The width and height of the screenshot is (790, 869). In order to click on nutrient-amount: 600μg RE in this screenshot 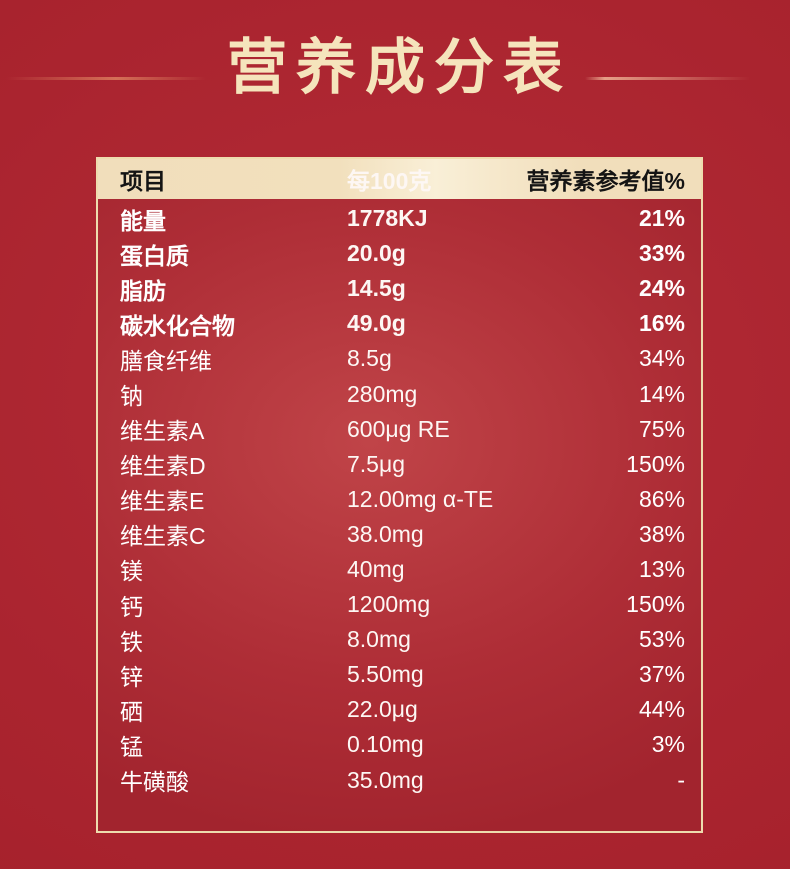, I will do `click(398, 428)`.